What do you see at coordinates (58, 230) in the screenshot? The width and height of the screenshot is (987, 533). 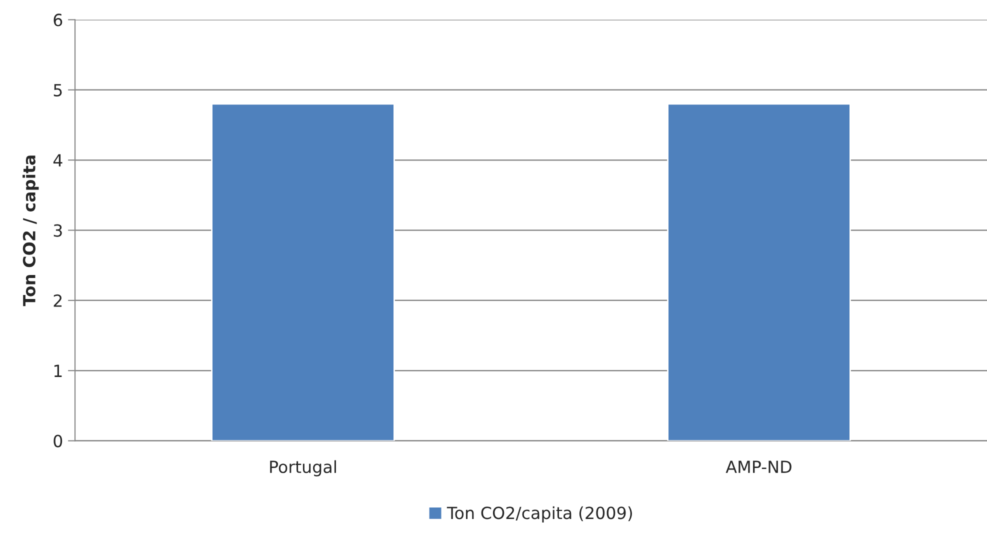 I see `y-tick-label: 3` at bounding box center [58, 230].